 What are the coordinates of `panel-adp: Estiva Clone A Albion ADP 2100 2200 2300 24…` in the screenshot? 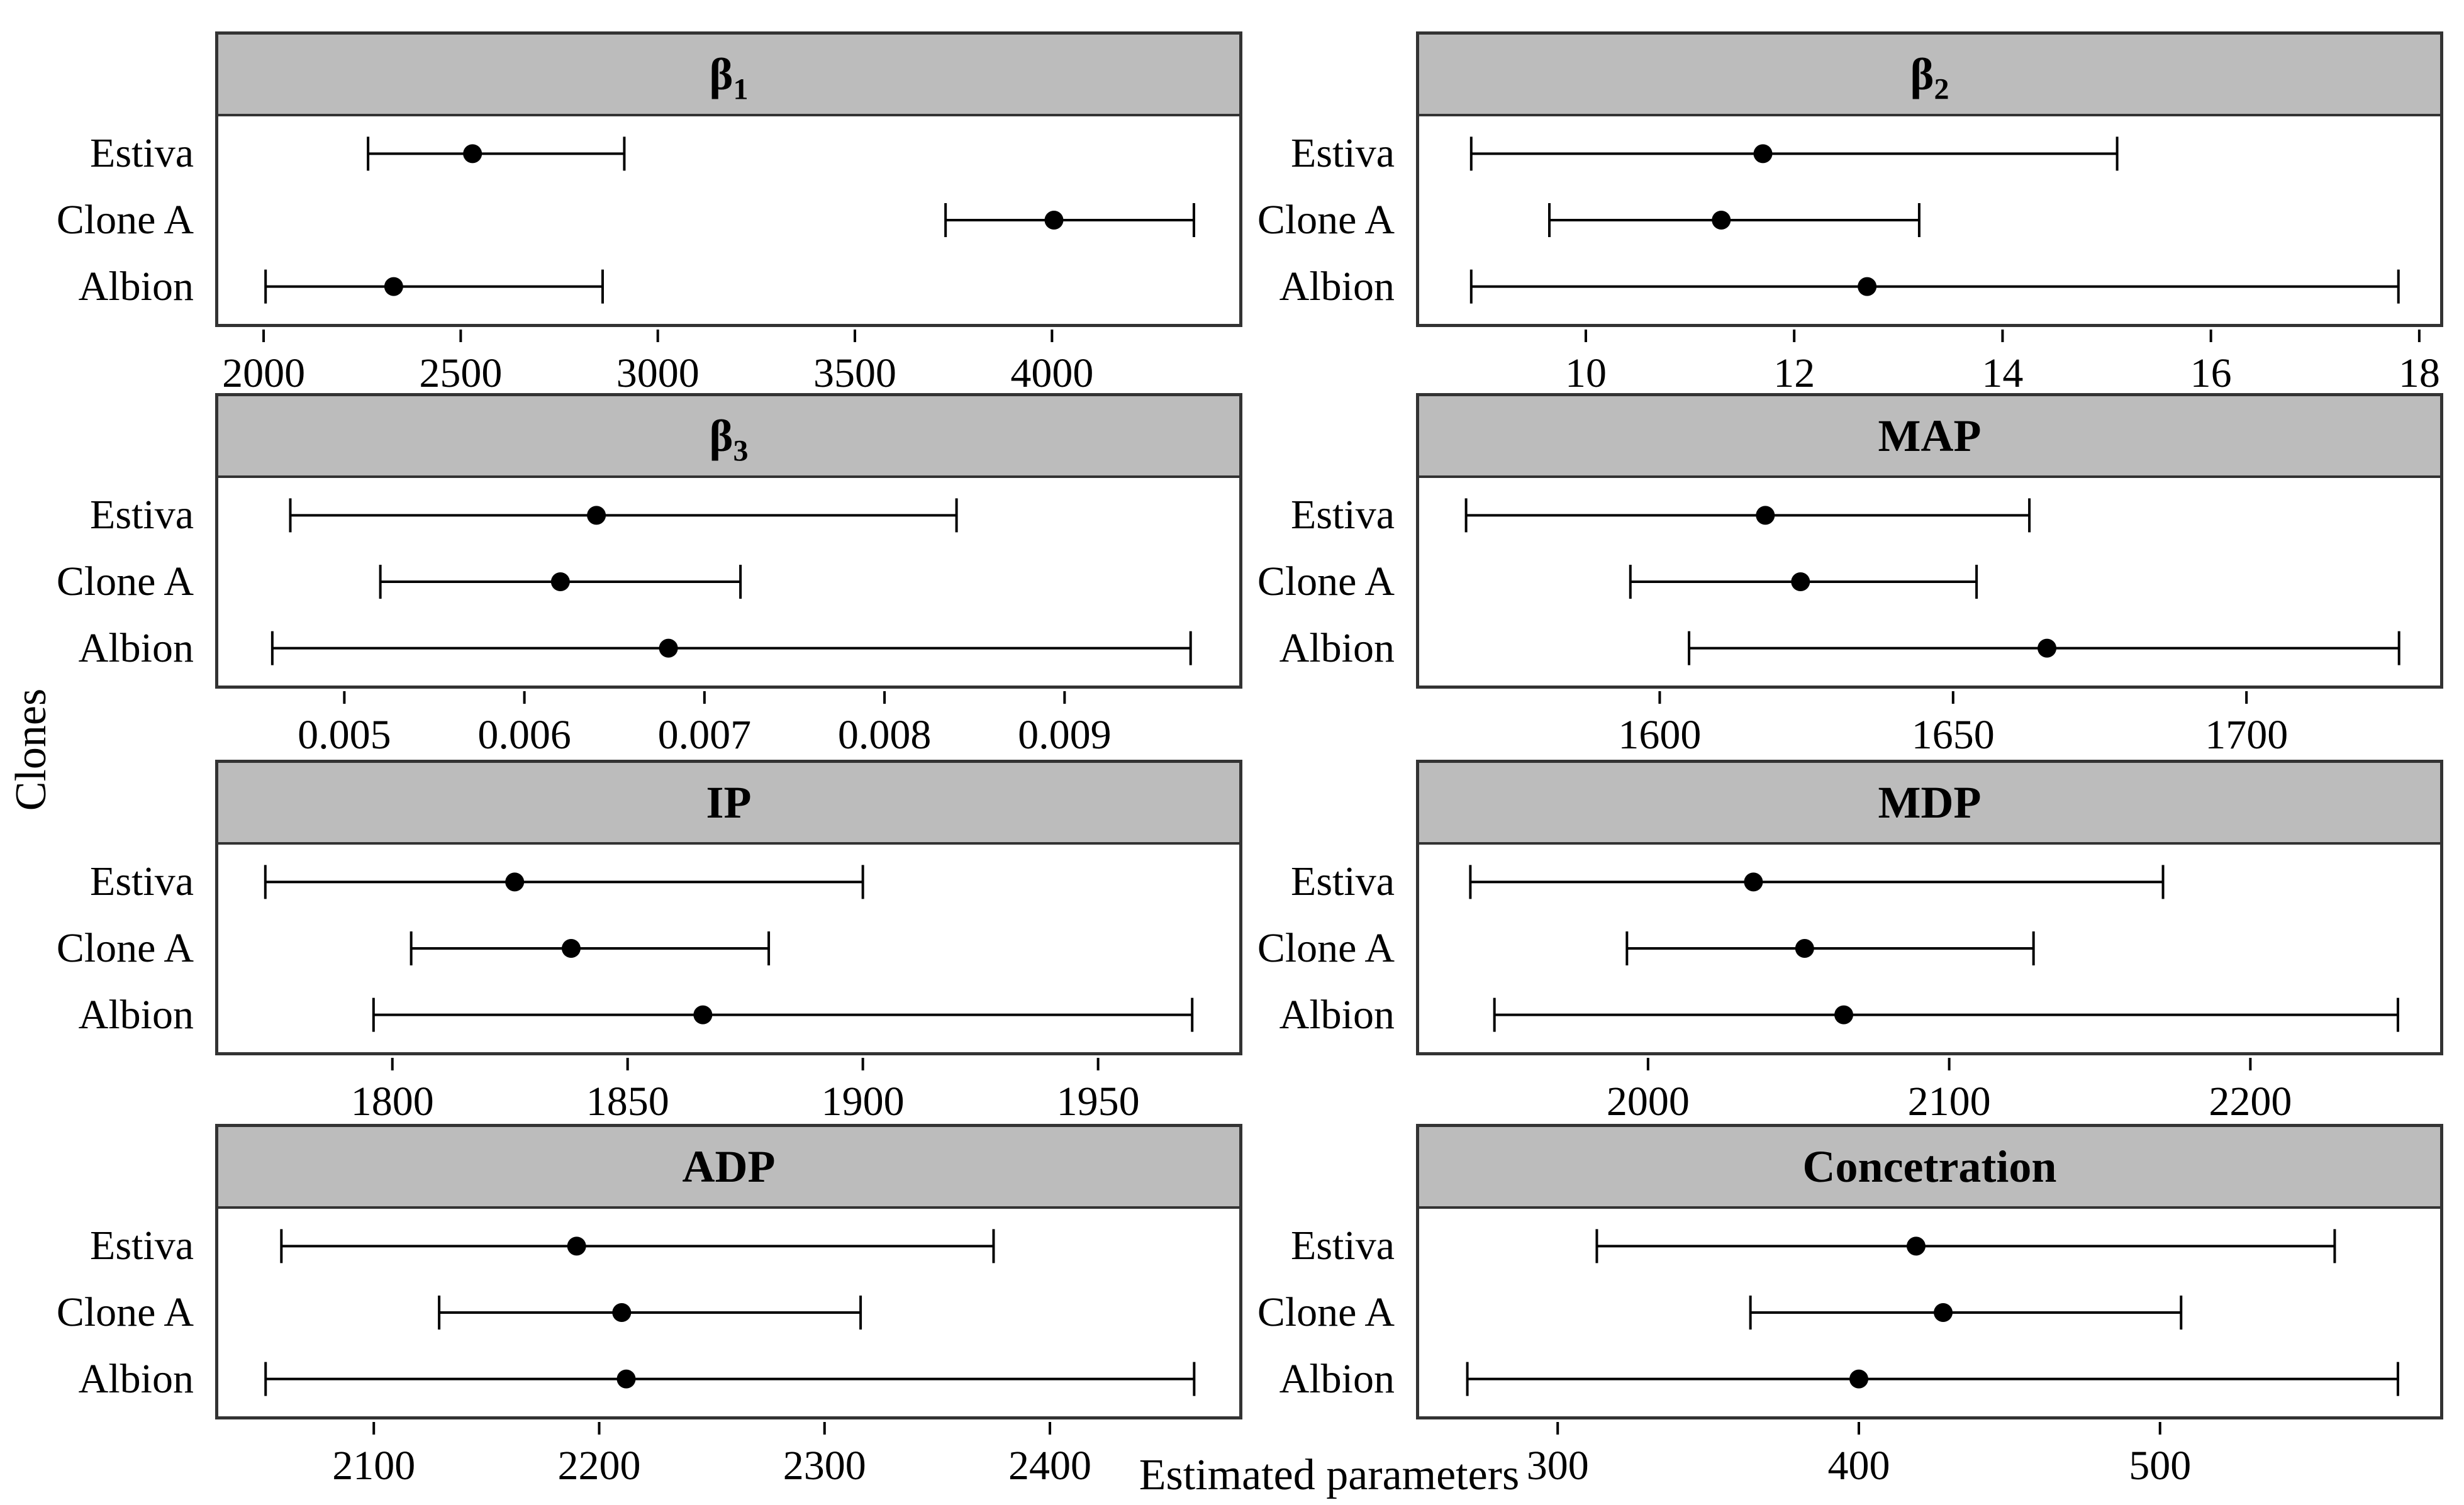 It's located at (649, 1306).